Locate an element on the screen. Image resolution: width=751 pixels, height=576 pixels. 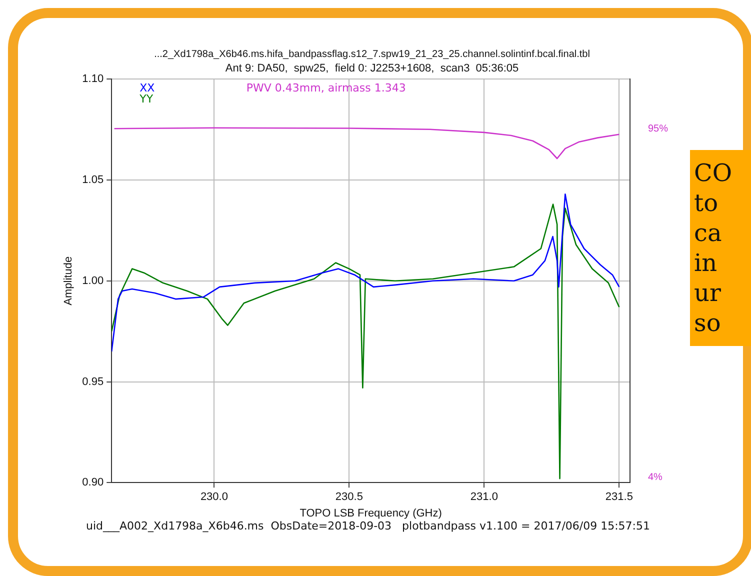
y-tick-label: 1.05 is located at coordinates (93, 180).